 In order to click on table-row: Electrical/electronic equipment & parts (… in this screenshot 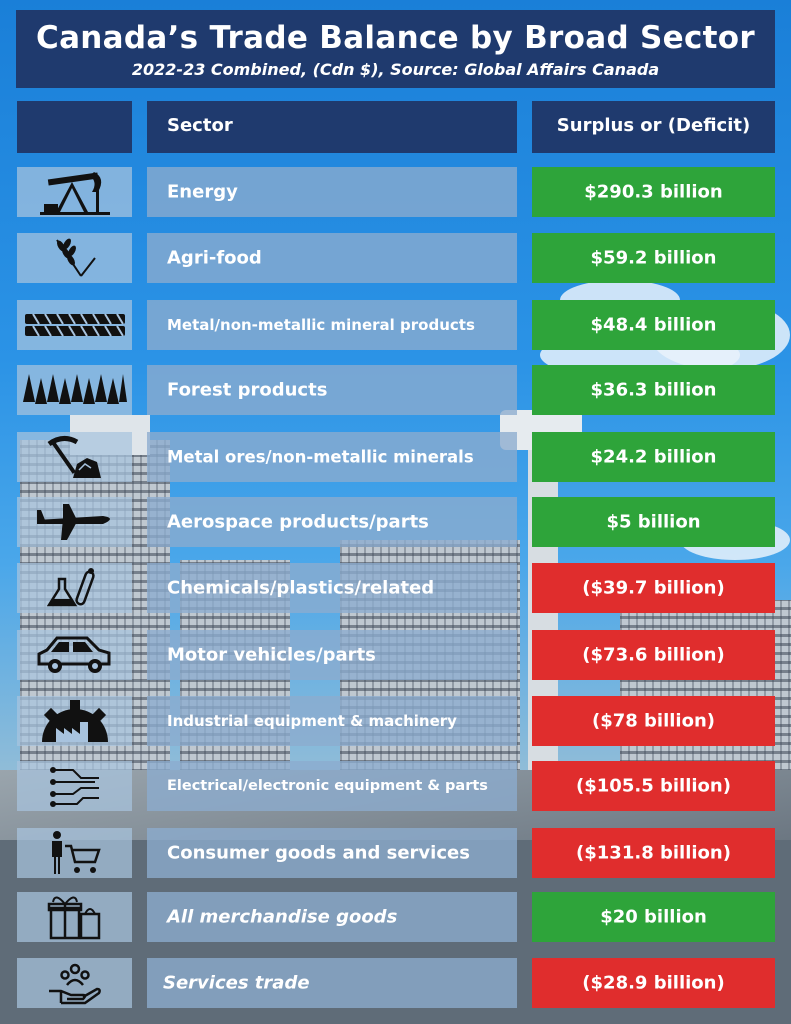, I will do `click(395, 787)`.